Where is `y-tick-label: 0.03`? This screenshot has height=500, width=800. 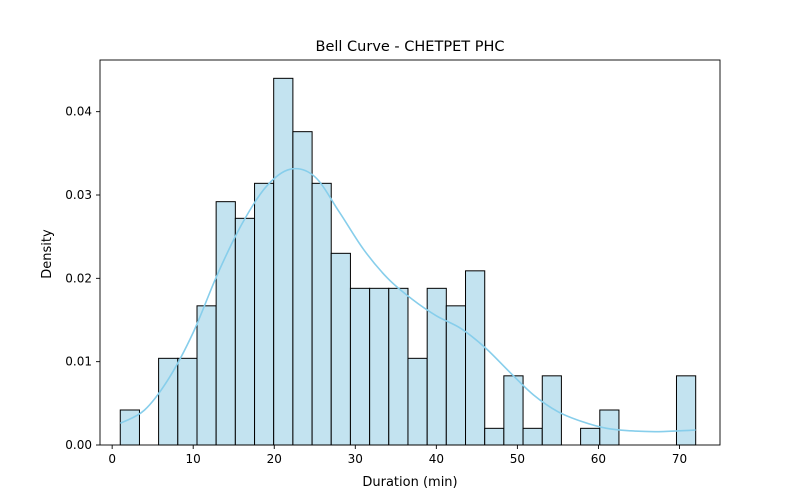 y-tick-label: 0.03 is located at coordinates (78, 195).